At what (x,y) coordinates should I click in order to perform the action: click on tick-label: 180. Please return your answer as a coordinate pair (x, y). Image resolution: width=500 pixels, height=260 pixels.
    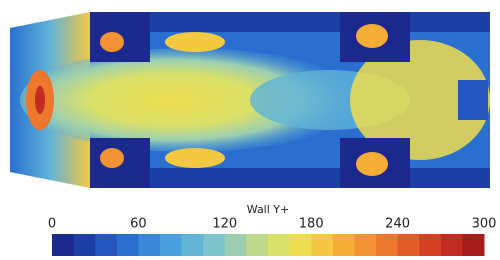
    Looking at the image, I should click on (311, 224).